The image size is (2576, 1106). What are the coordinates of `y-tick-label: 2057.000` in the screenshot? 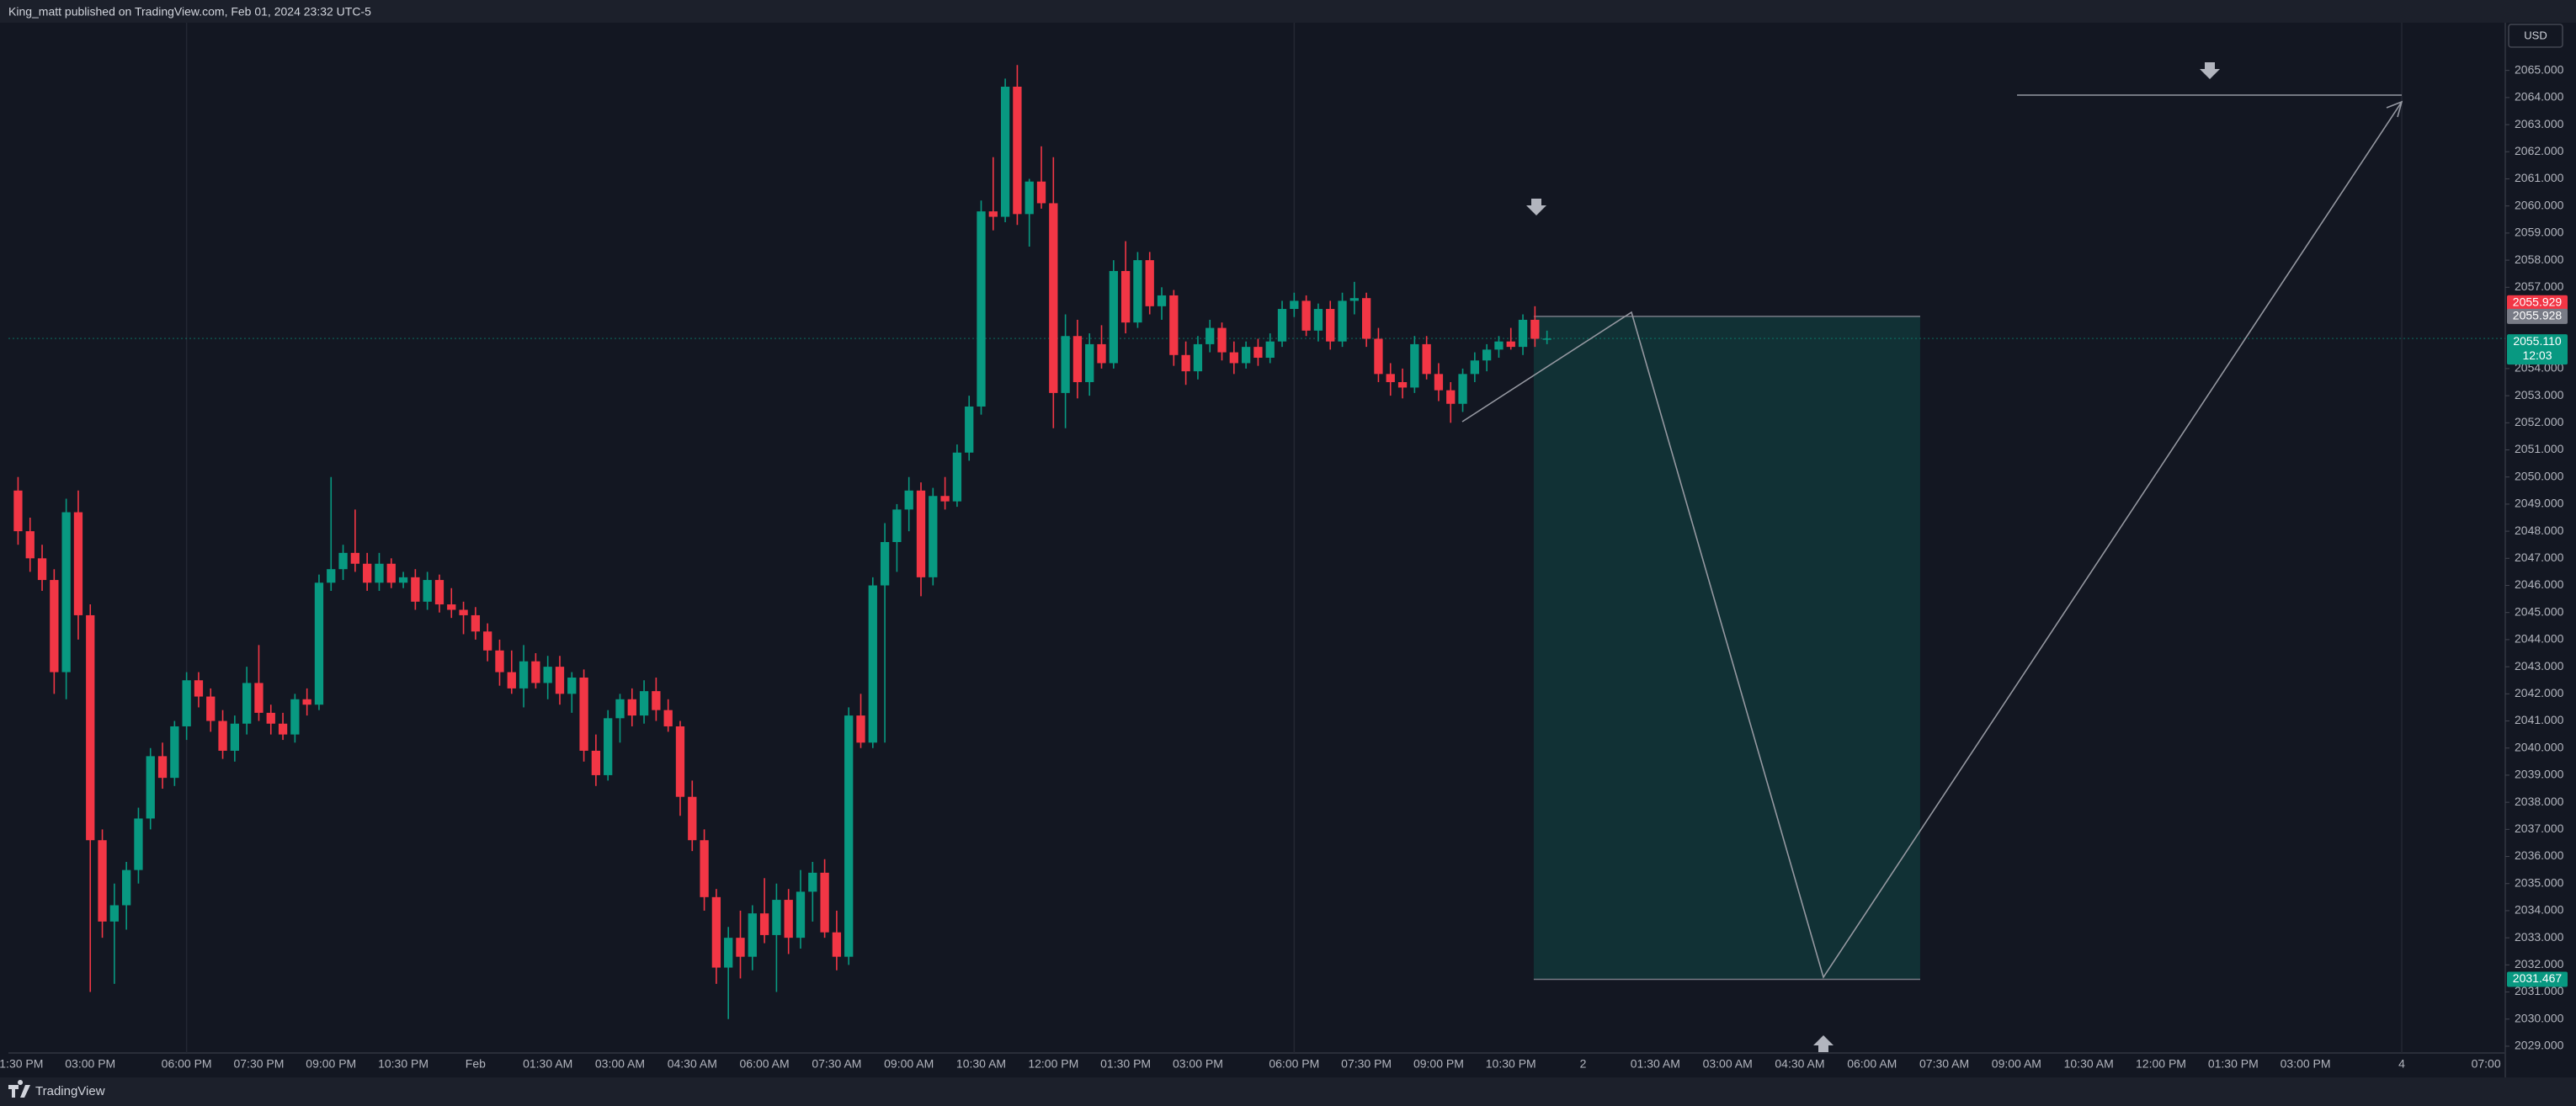 It's located at (2540, 286).